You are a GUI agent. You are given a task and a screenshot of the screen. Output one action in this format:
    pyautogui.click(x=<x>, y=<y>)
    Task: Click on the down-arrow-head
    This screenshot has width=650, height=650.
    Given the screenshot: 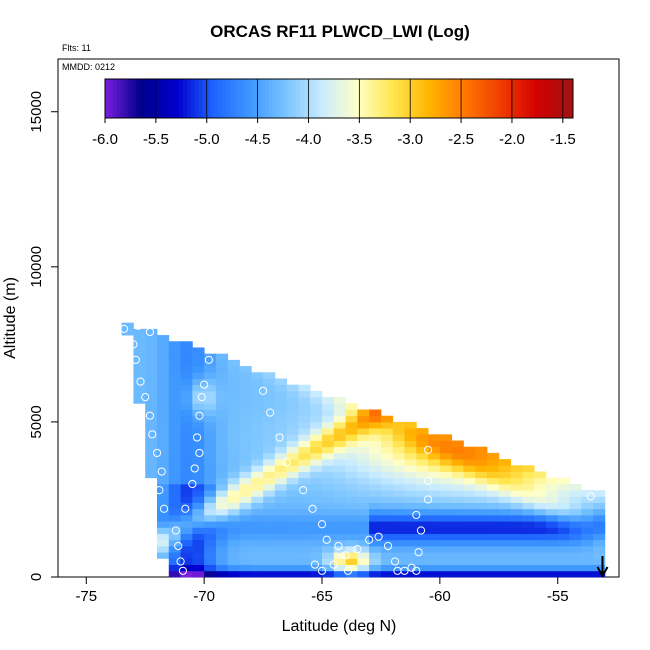 What is the action you would take?
    pyautogui.click(x=602, y=572)
    